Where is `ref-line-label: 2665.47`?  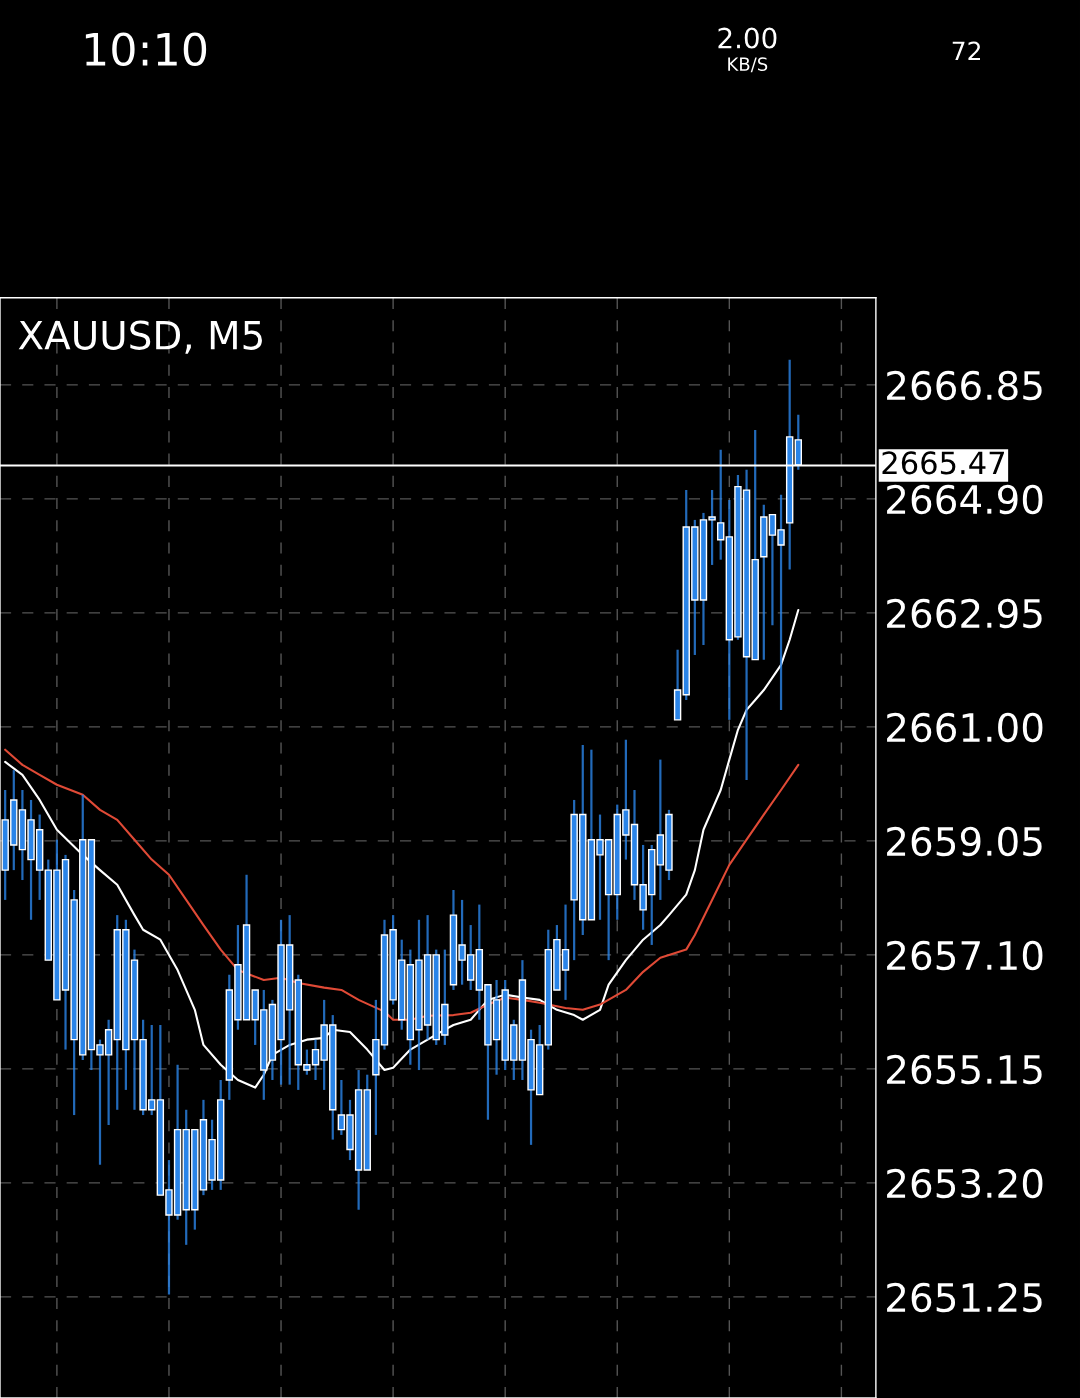
ref-line-label: 2665.47 is located at coordinates (943, 463).